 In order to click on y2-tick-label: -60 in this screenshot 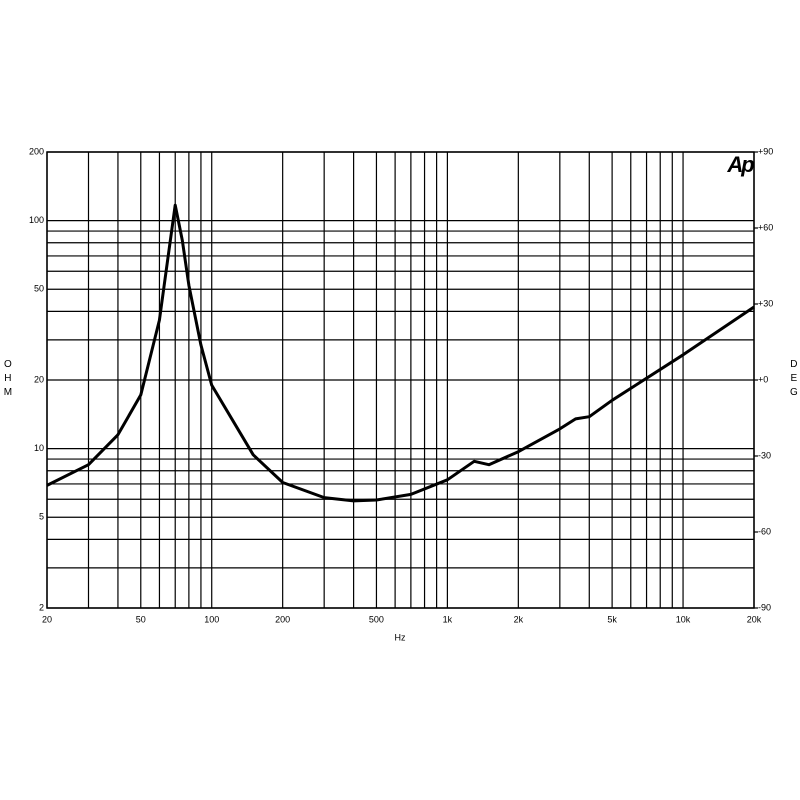, I will do `click(764, 531)`.